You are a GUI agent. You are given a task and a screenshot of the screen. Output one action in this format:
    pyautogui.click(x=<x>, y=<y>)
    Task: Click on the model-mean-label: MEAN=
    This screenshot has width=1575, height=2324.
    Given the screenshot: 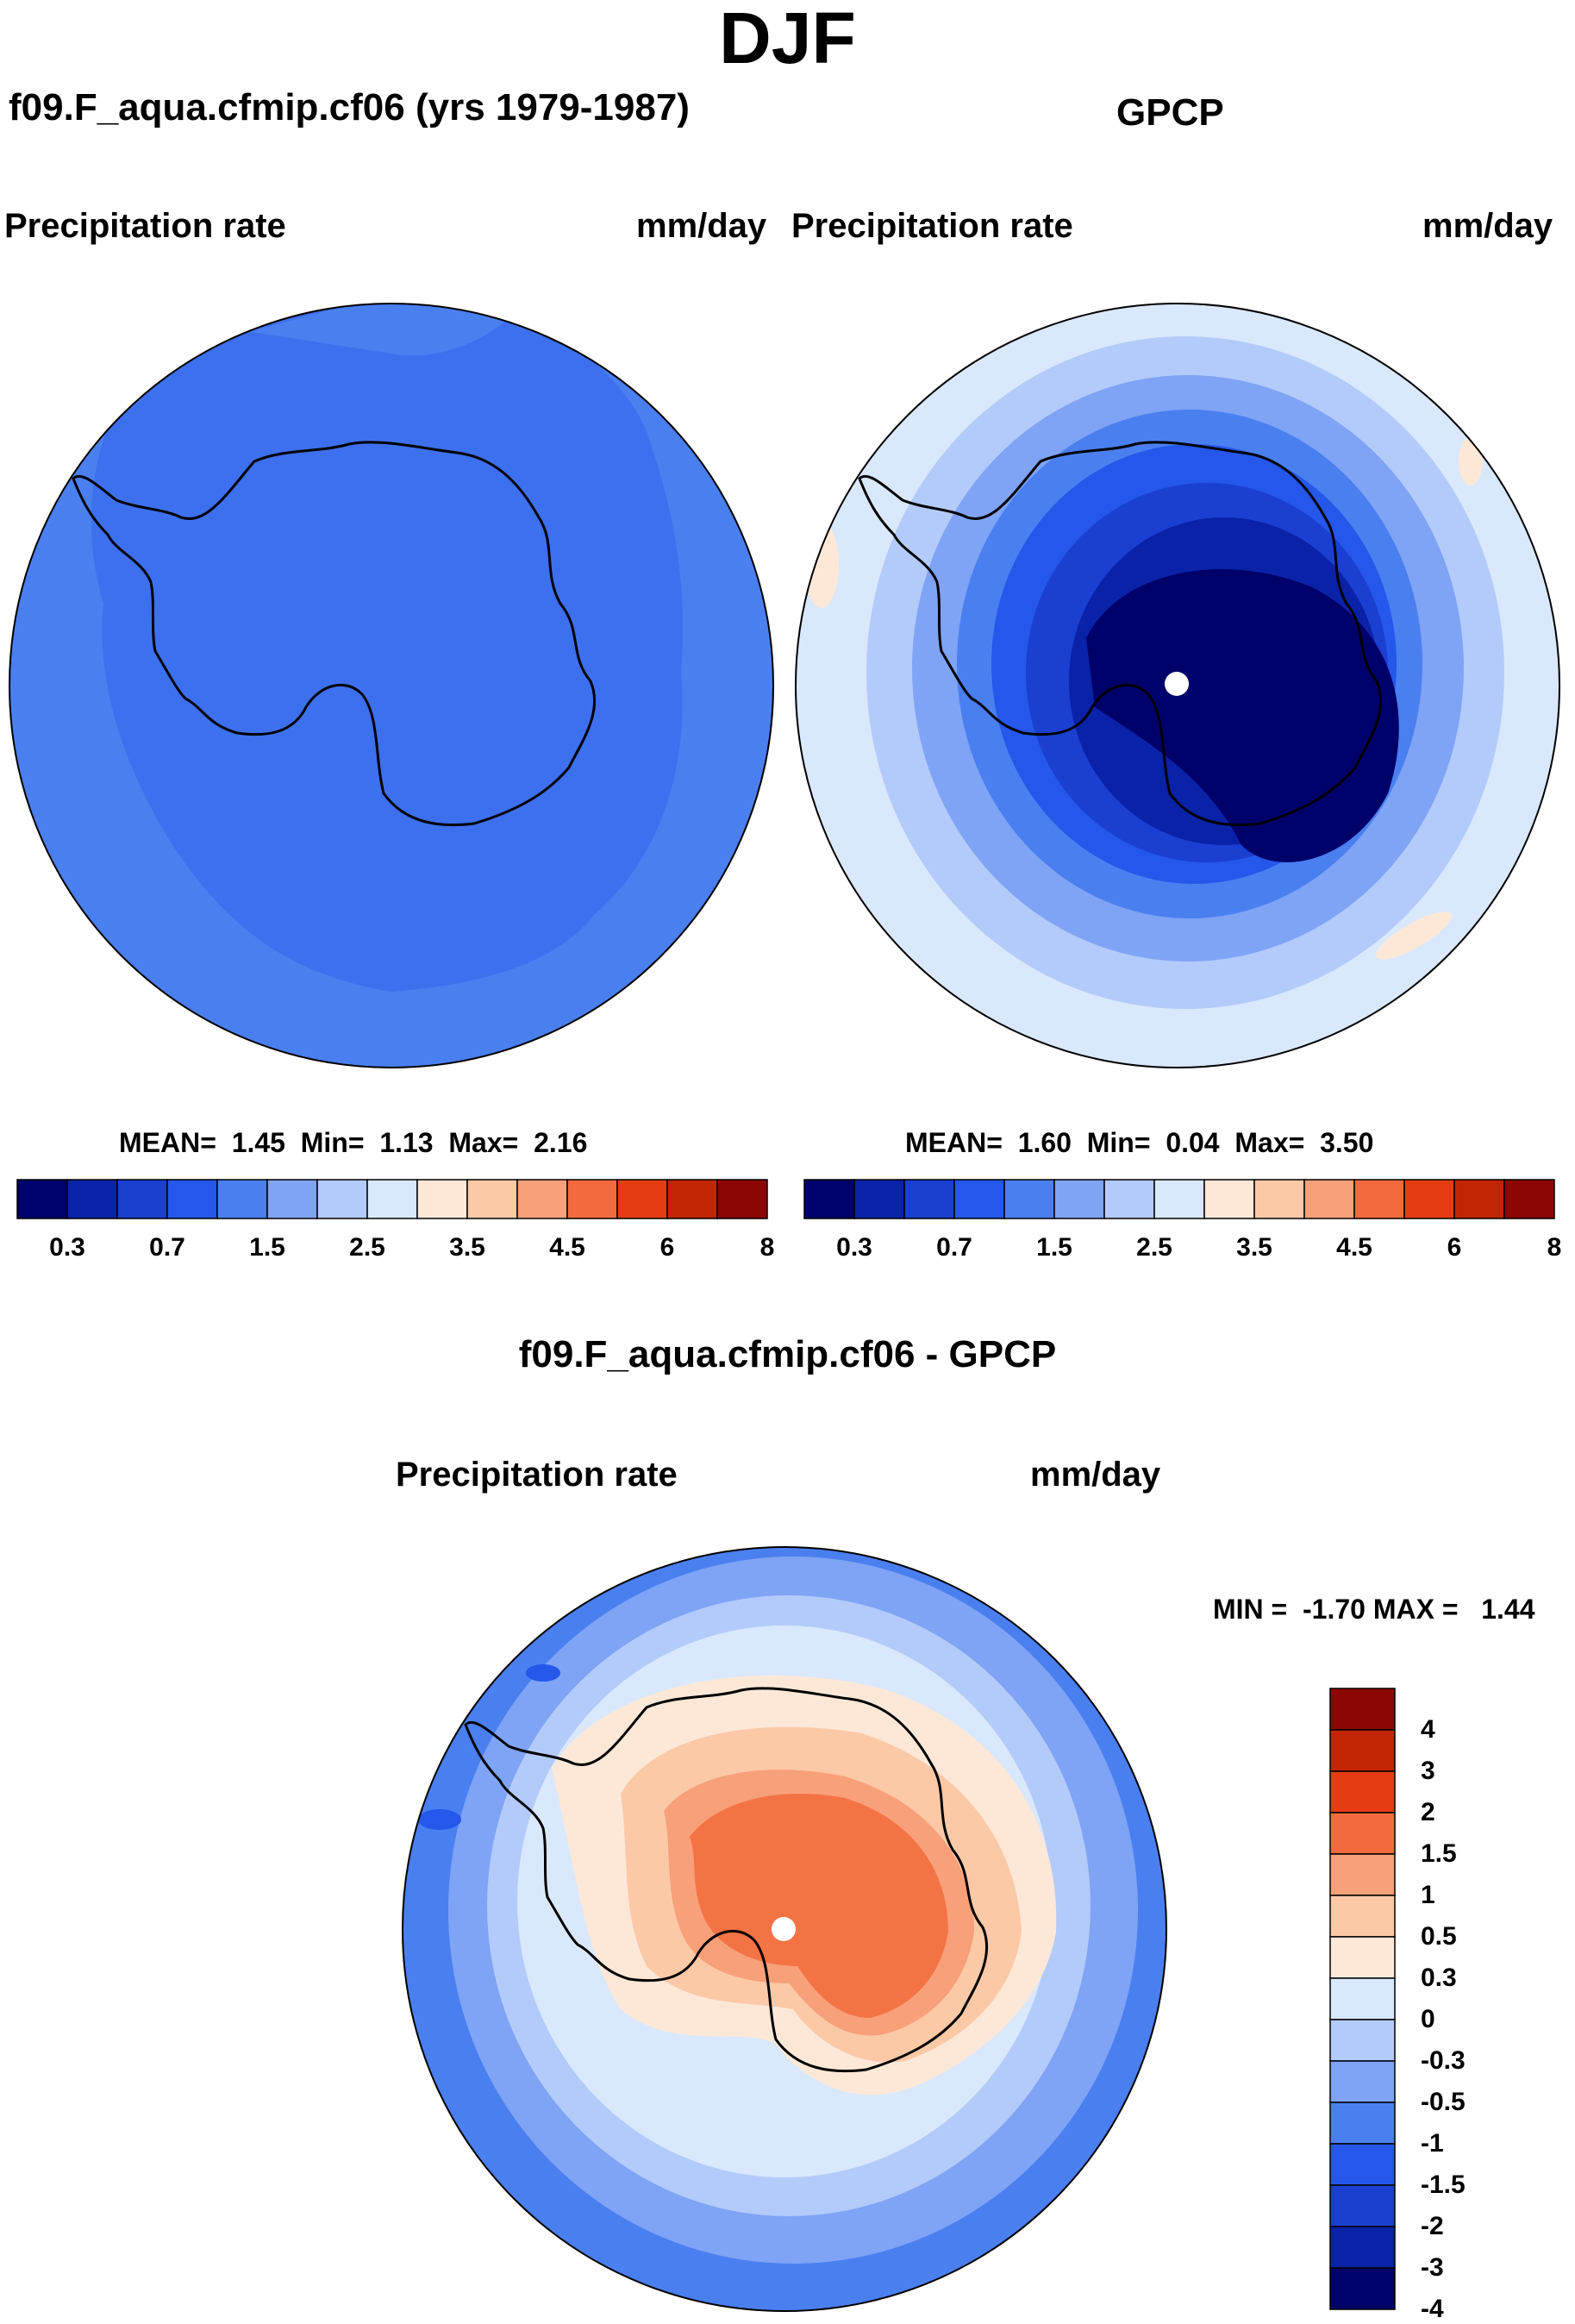 What is the action you would take?
    pyautogui.click(x=167, y=1142)
    